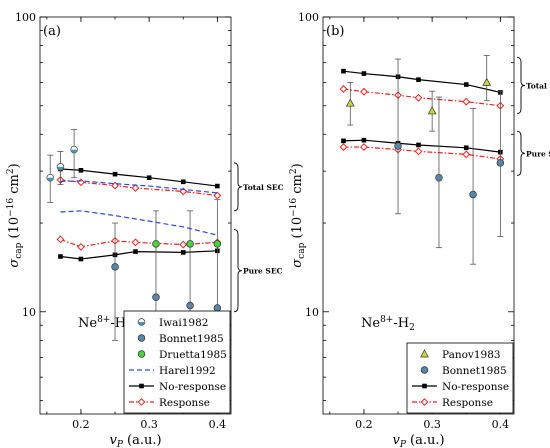 This screenshot has height=448, width=550. Describe the element at coordinates (538, 153) in the screenshot. I see `brace-annotation: Pure SEC` at that location.